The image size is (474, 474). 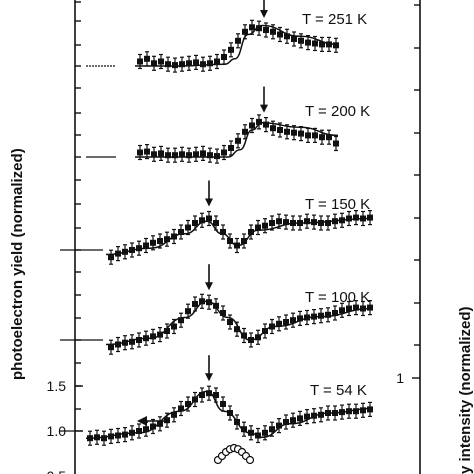 I want to click on right-axis-title: y intensity (normalized), so click(x=465, y=390).